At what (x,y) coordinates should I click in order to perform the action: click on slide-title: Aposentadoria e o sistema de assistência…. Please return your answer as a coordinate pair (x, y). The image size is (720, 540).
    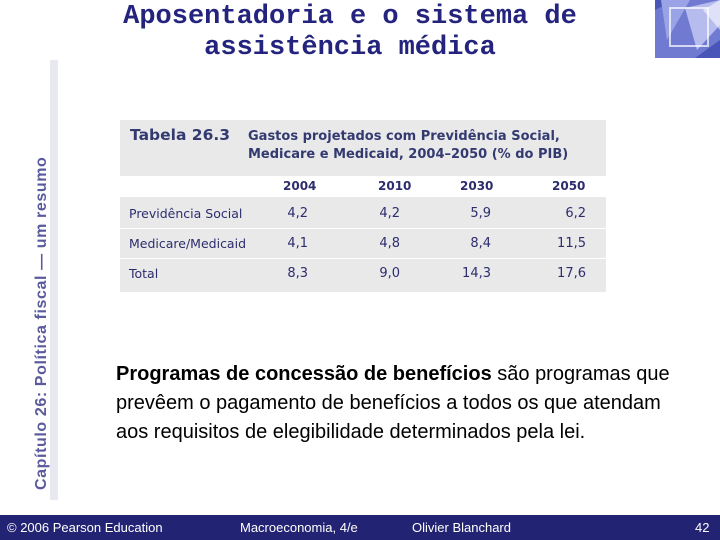
    Looking at the image, I should click on (350, 33).